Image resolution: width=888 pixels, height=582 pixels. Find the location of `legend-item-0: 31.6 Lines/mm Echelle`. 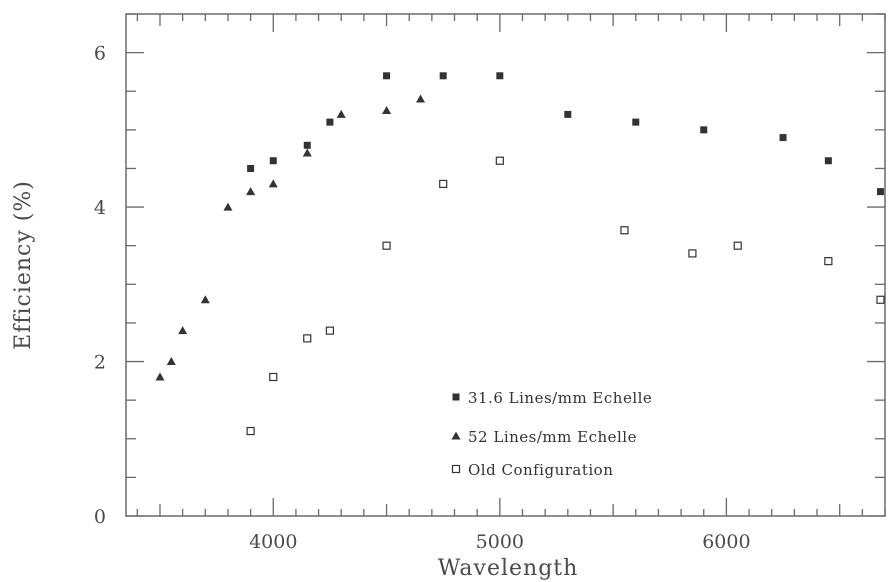

legend-item-0: 31.6 Lines/mm Echelle is located at coordinates (552, 398).